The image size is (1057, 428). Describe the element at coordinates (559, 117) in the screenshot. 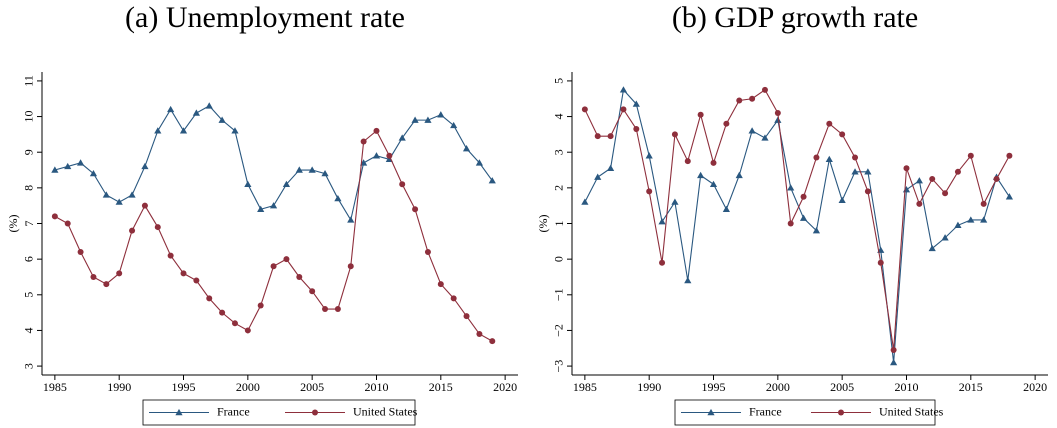

I see `y-tick-label: 4` at that location.